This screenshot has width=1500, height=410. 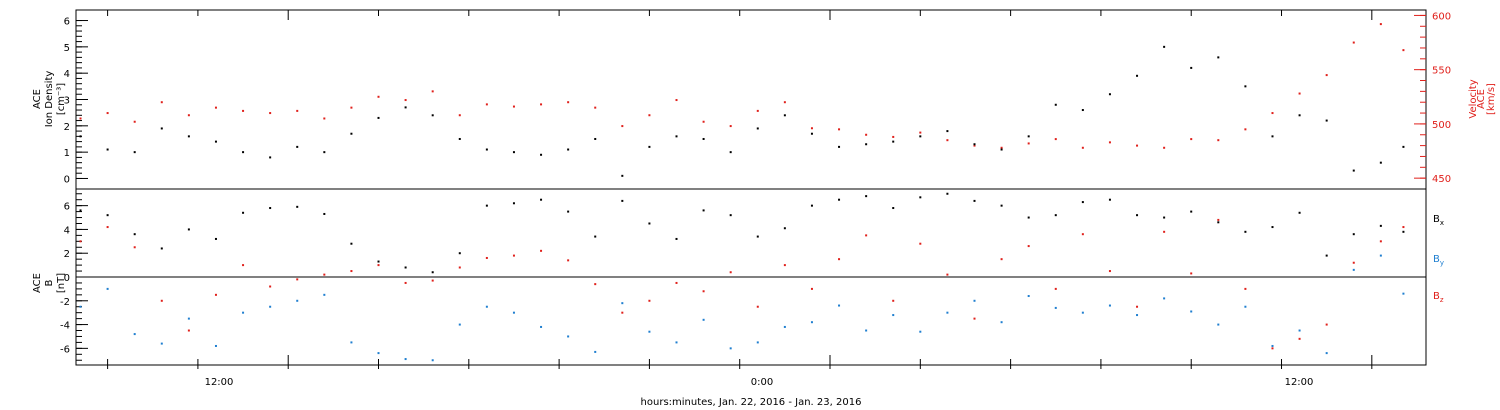 I want to click on bottom-left-label-0: ACE, so click(x=37, y=283).